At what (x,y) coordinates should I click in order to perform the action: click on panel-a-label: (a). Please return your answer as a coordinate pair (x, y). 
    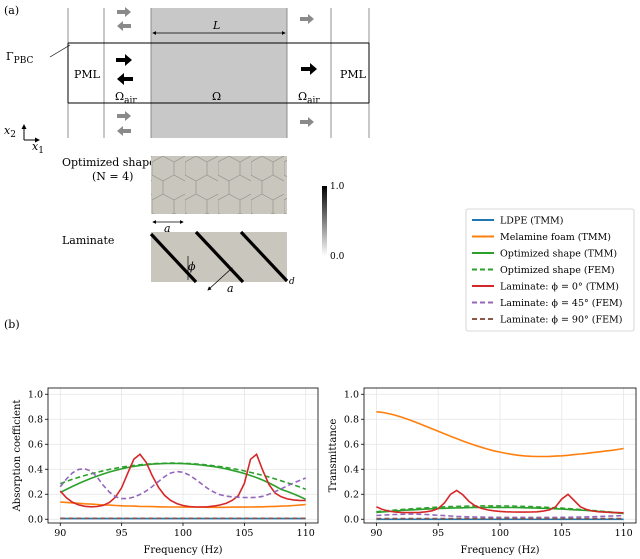
    Looking at the image, I should click on (11, 10).